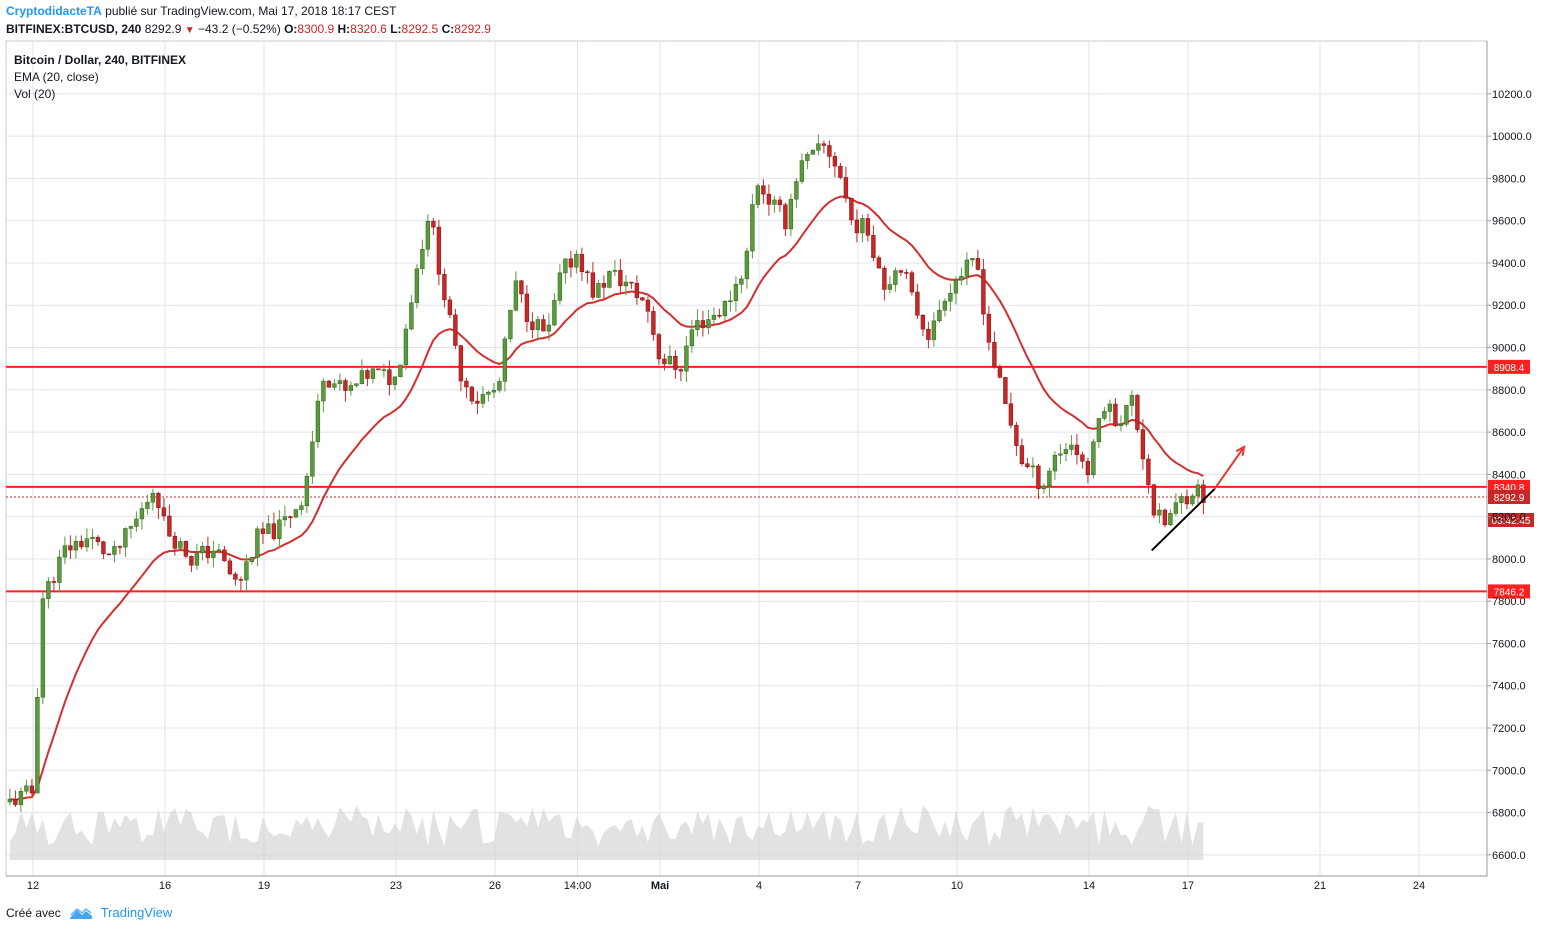  I want to click on trendline, so click(1183, 520).